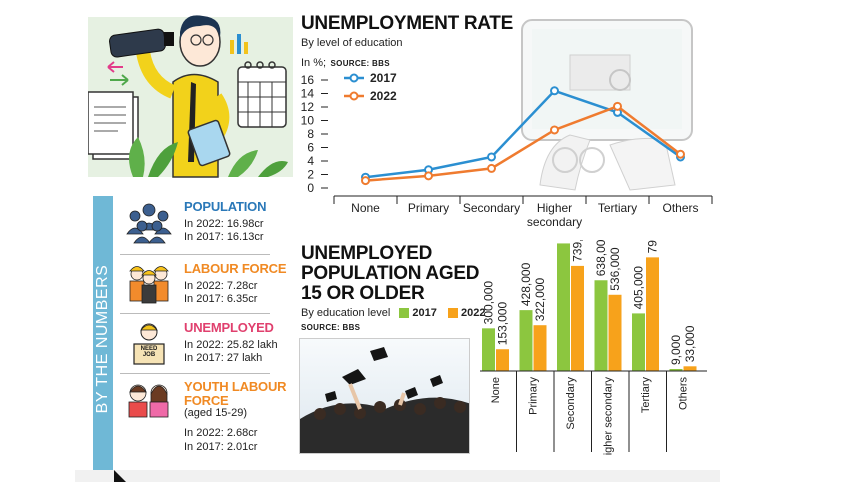 This screenshot has height=482, width=857. I want to click on category-label-primary: Primary, so click(534, 396).